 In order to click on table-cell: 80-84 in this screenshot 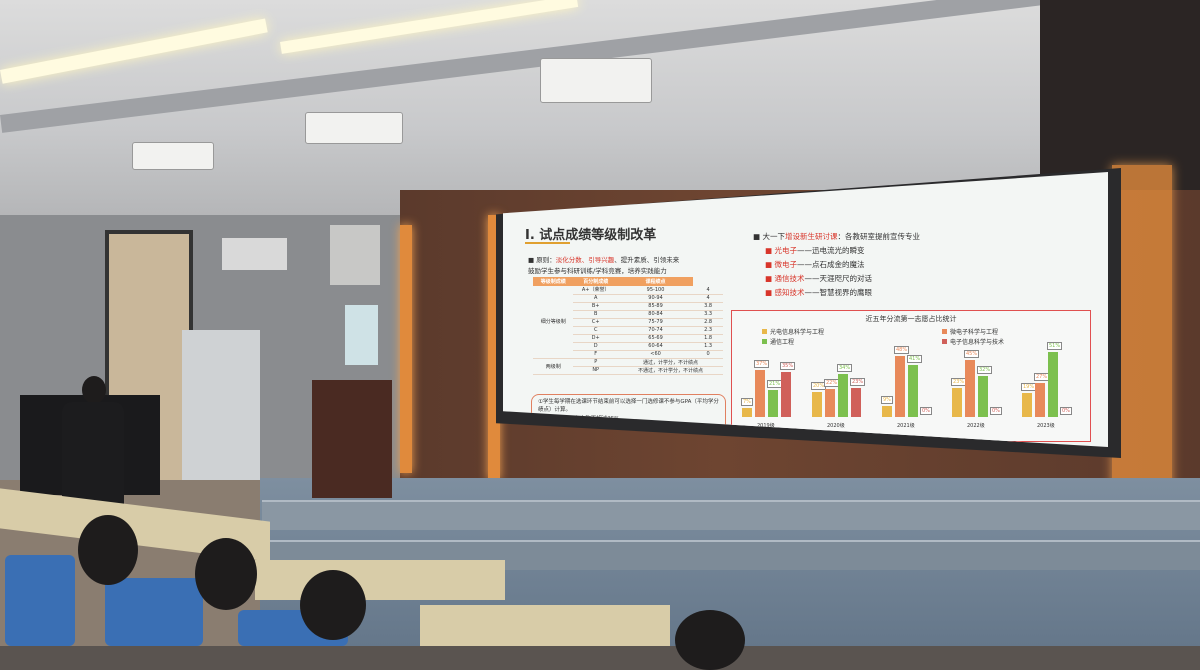, I will do `click(656, 314)`.